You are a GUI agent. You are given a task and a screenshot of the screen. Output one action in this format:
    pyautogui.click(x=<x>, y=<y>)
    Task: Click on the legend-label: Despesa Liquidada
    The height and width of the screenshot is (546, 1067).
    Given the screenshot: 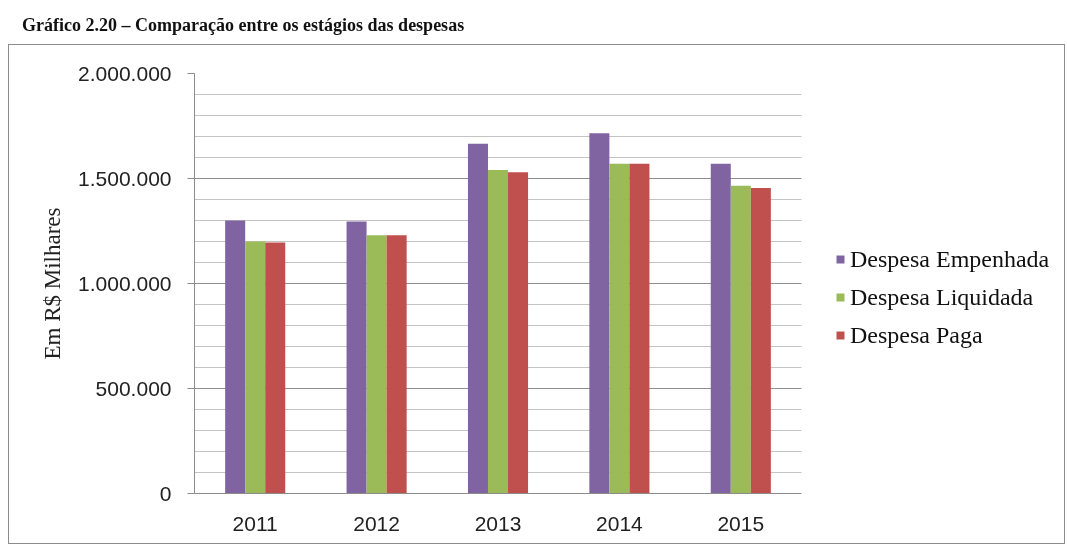 What is the action you would take?
    pyautogui.click(x=942, y=297)
    